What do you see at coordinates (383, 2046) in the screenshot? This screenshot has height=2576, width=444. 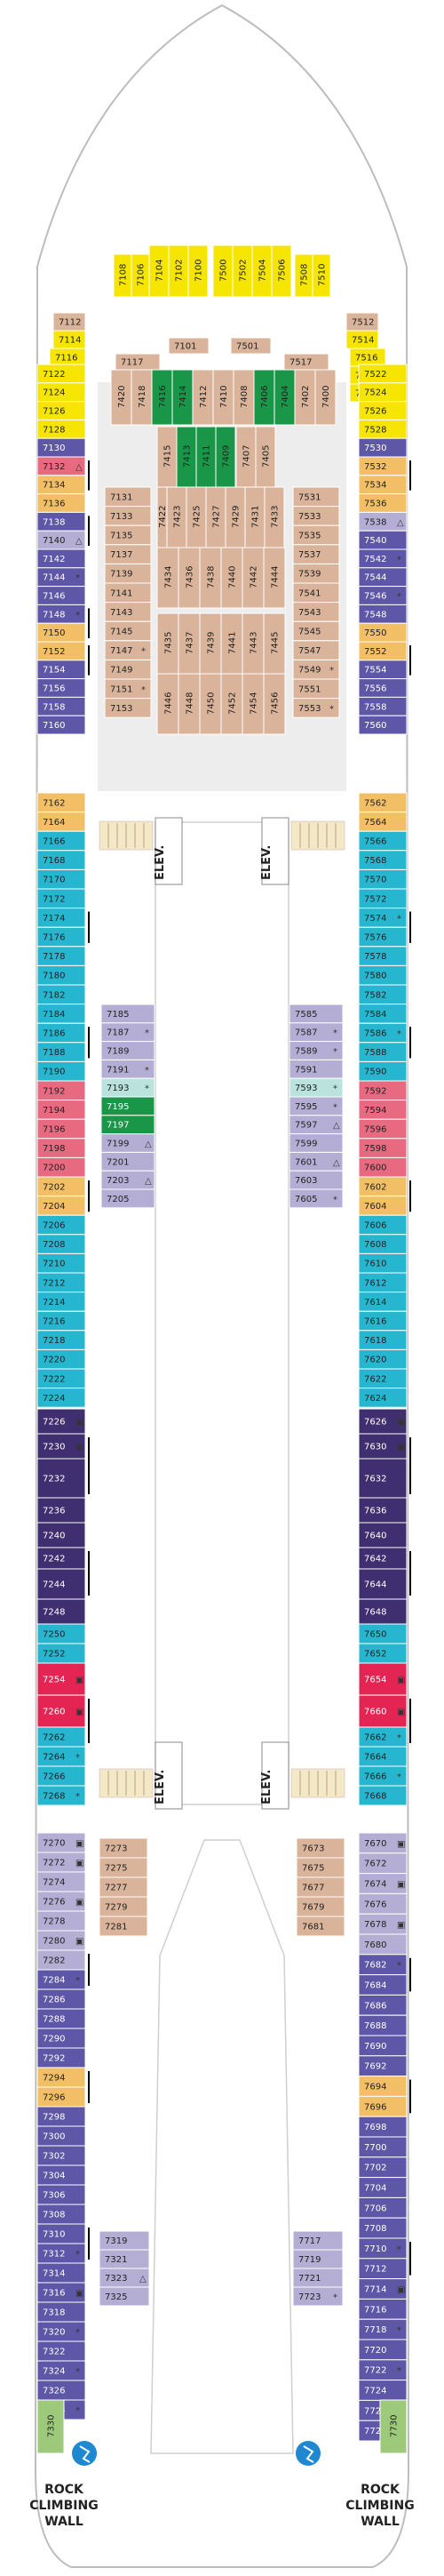 I see `cabin-7690: 7690` at bounding box center [383, 2046].